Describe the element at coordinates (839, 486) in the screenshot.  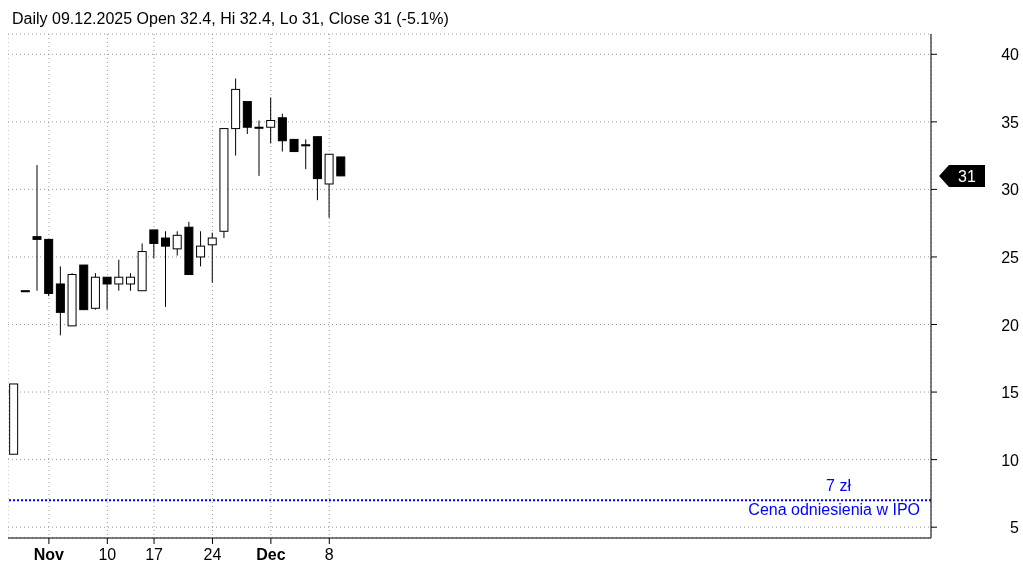
I see `annotation: 7 zł` at that location.